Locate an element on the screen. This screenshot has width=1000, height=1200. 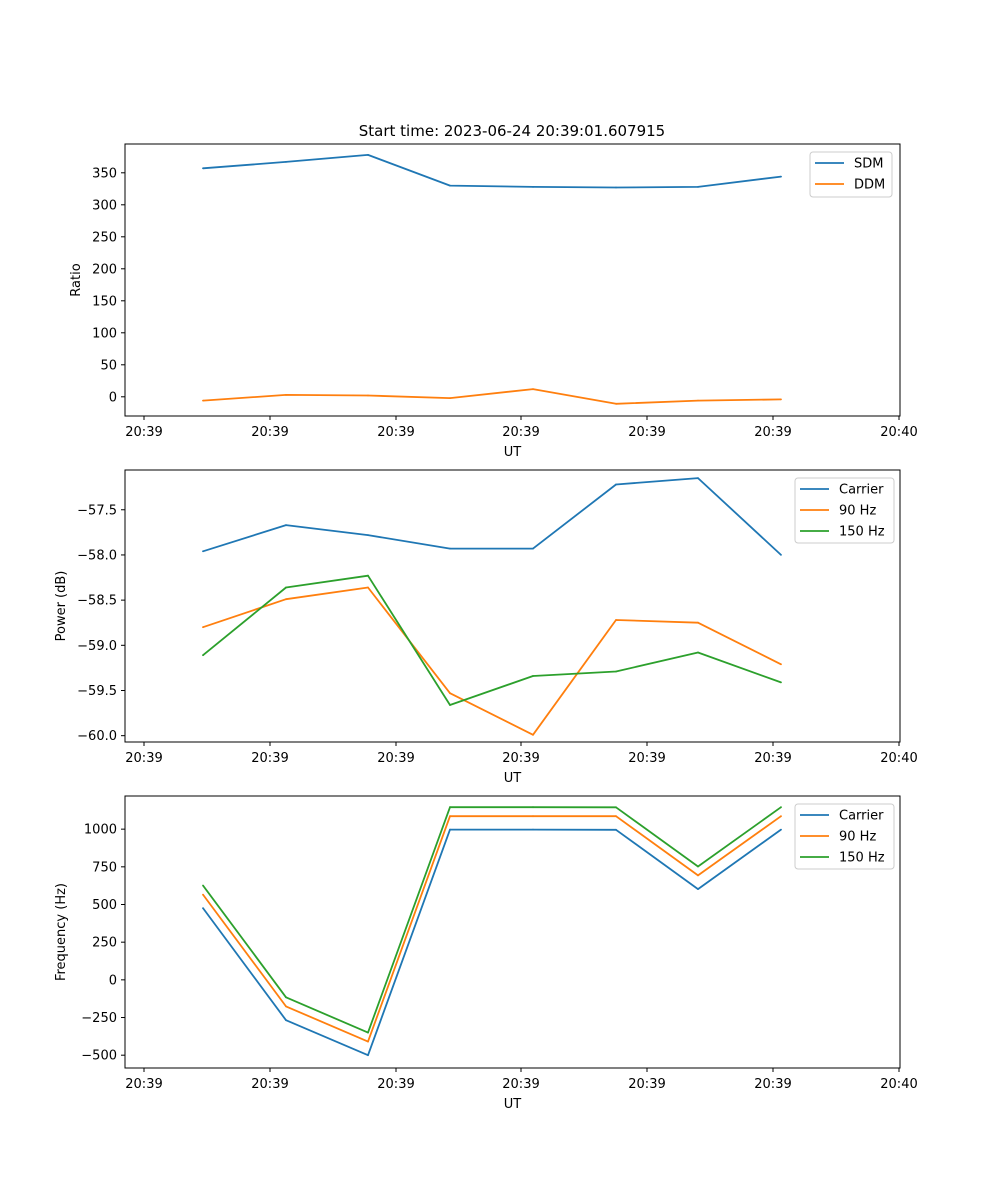
legend-label: SDM is located at coordinates (868, 164).